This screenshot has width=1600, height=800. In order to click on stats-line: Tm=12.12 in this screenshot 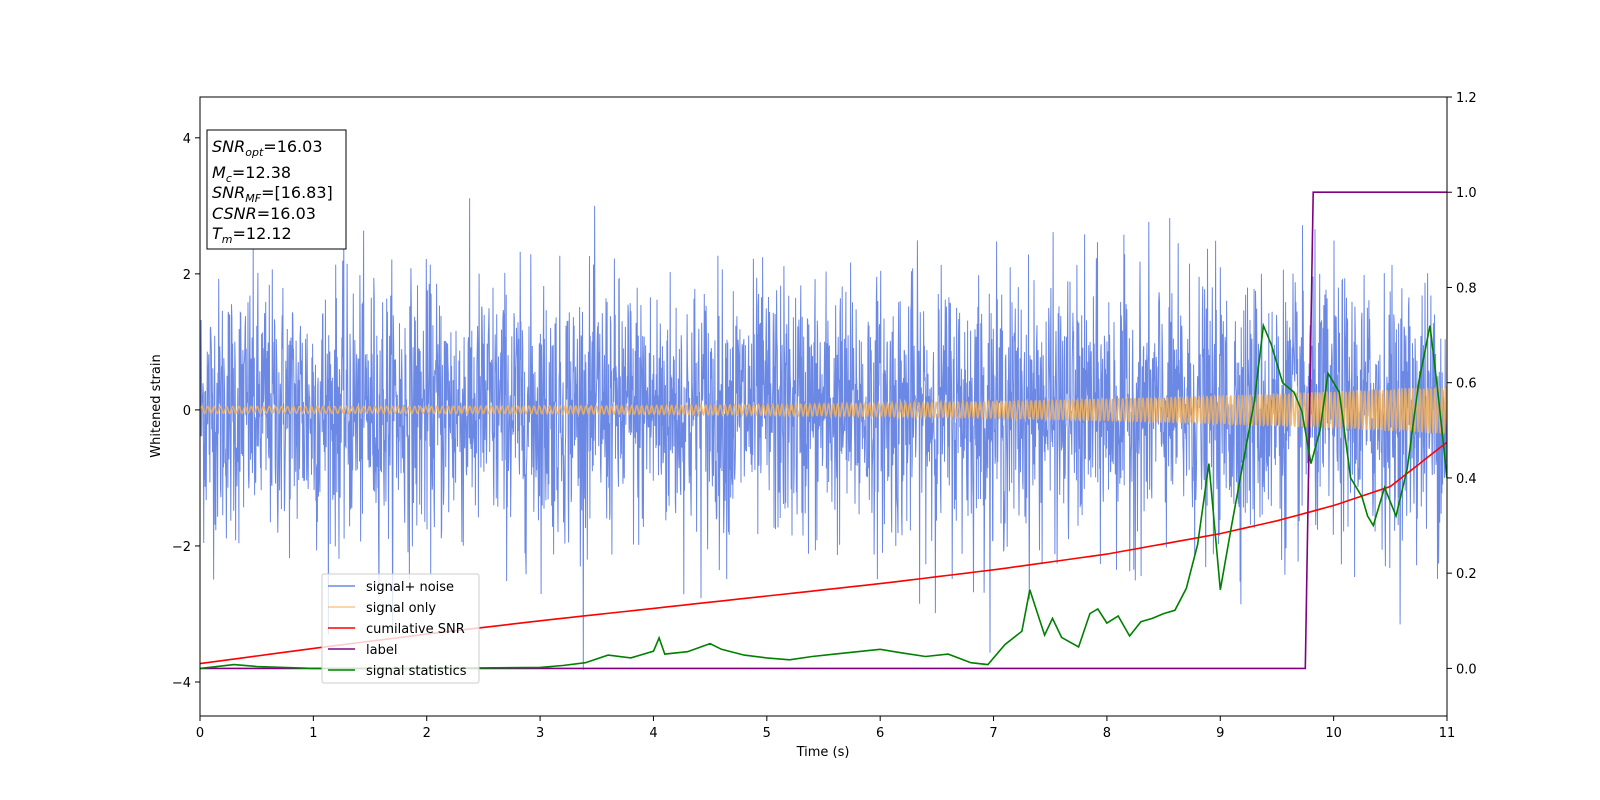, I will do `click(252, 235)`.